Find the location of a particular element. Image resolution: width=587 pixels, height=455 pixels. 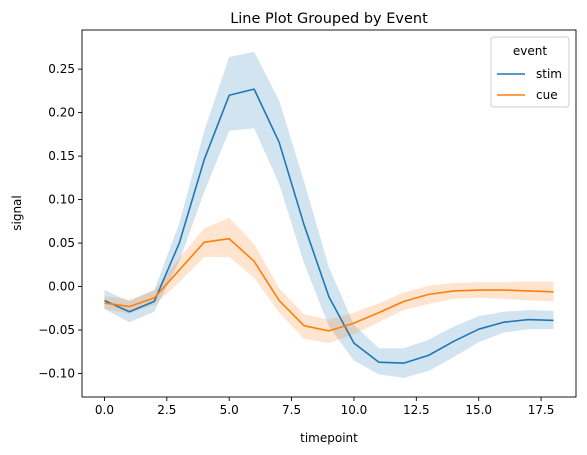

legend-box is located at coordinates (530, 72).